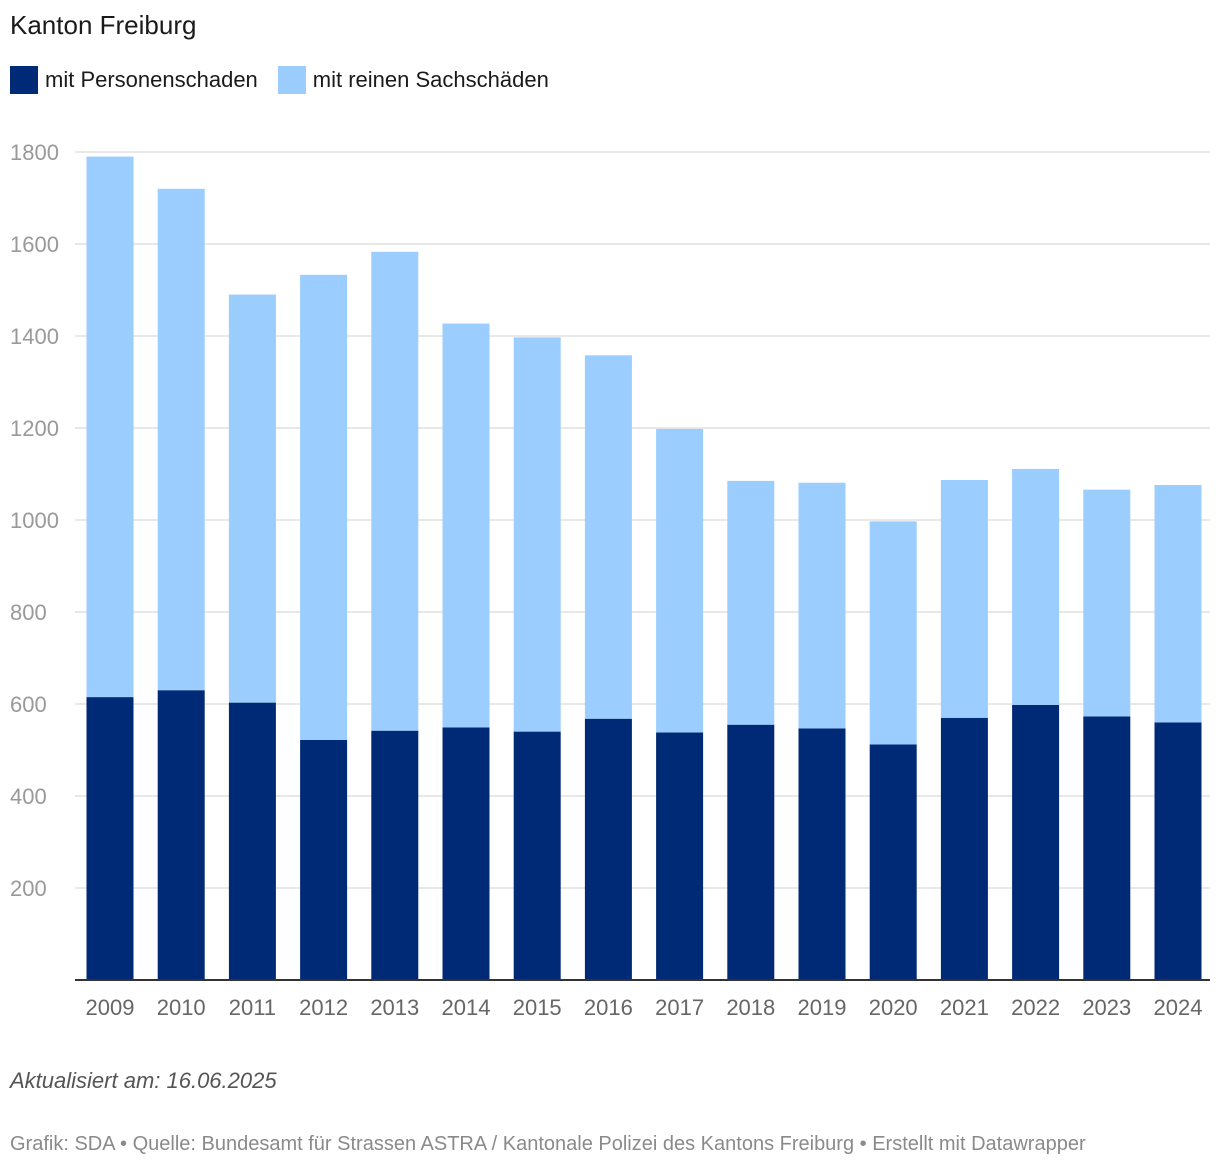 This screenshot has width=1220, height=1170. Describe the element at coordinates (893, 633) in the screenshot. I see `bar-sachschaeden-2020` at that location.